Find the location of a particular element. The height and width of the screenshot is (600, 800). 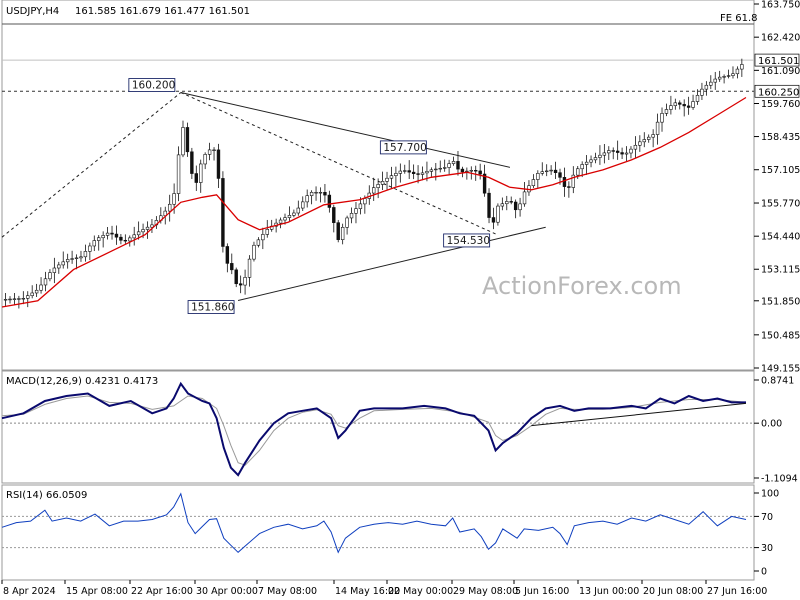

fe-level-label: FE 61.8 is located at coordinates (739, 18).